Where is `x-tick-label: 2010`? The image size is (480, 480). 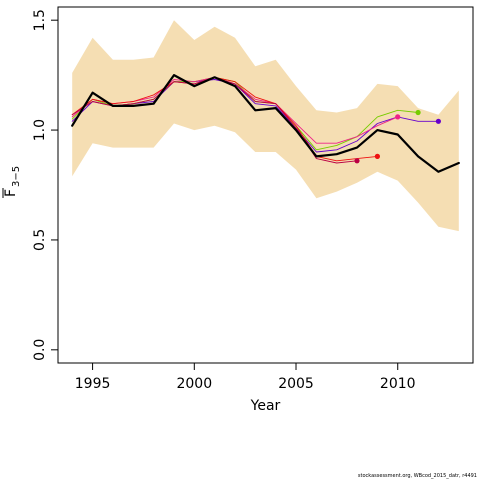
x-tick-label: 2010 is located at coordinates (398, 384).